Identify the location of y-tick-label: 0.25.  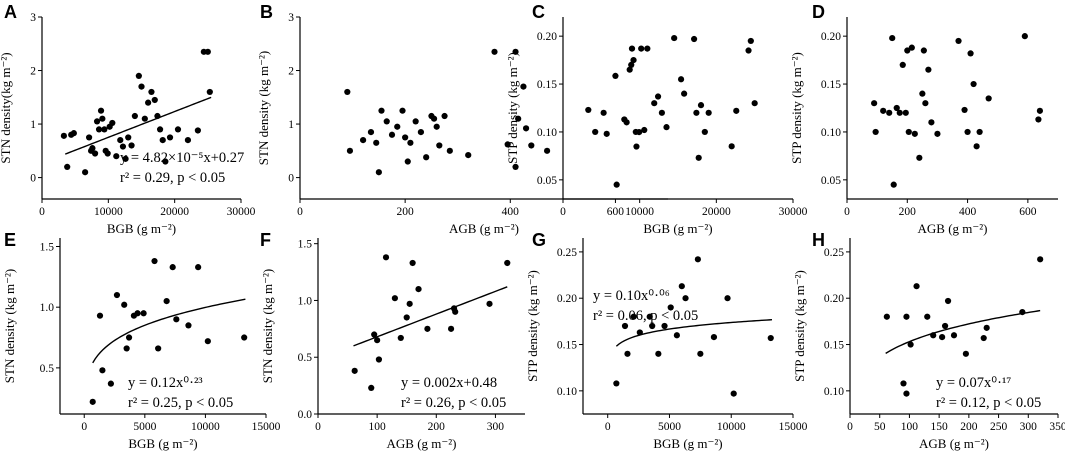
(834, 253).